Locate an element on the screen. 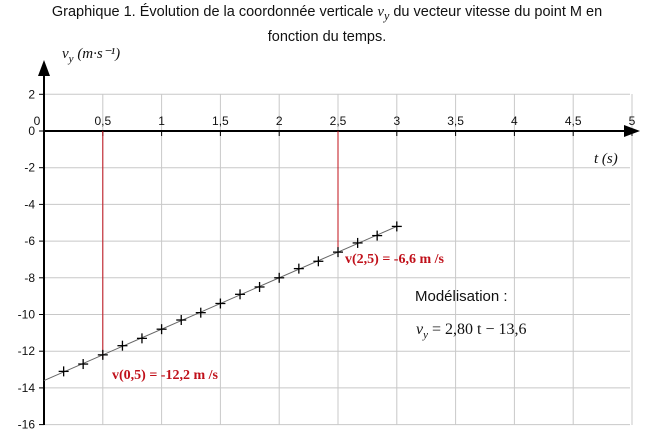  model-equation: vy = 2,80 t − 13,6 is located at coordinates (471, 331).